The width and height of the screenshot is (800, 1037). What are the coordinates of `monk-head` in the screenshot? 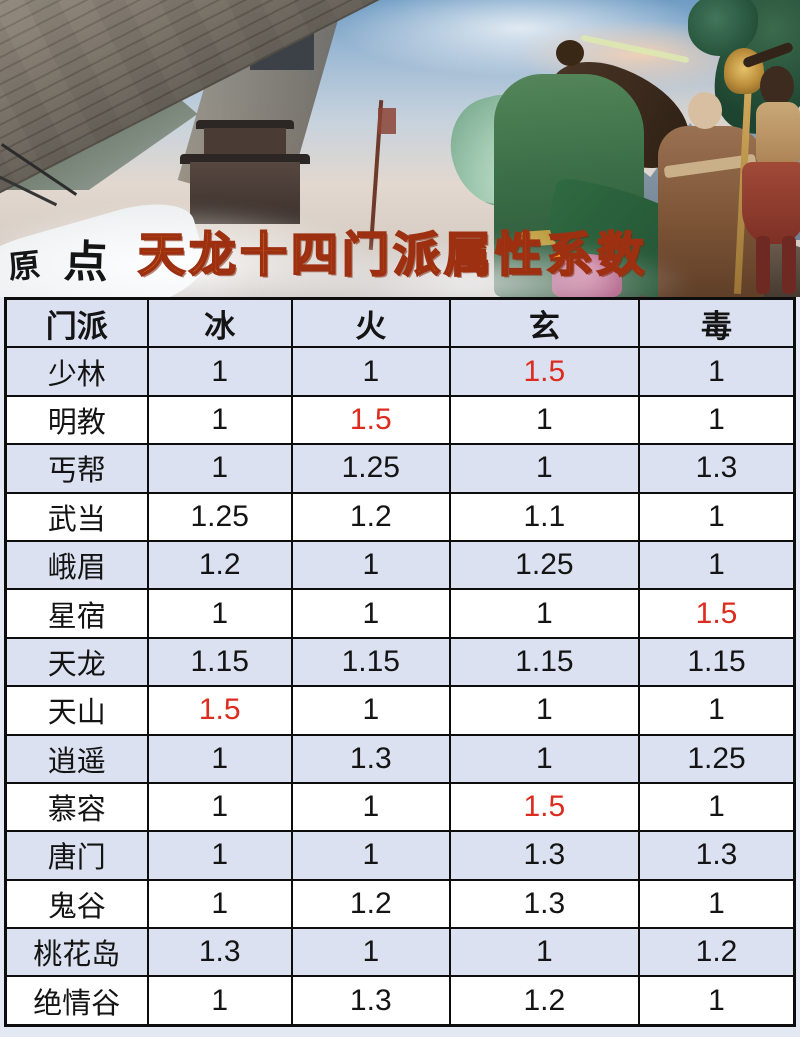 It's located at (705, 110).